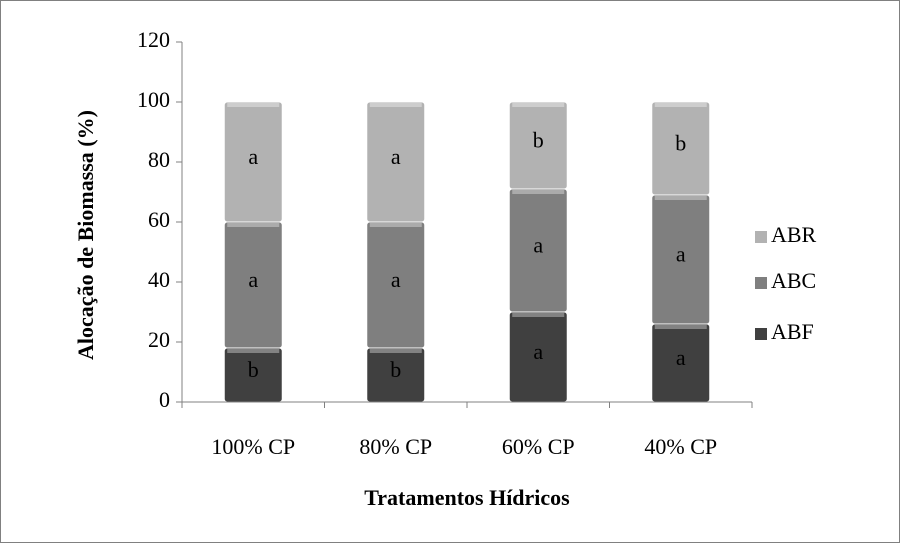 The width and height of the screenshot is (901, 544). Describe the element at coordinates (794, 234) in the screenshot. I see `legend-label: ABR` at that location.